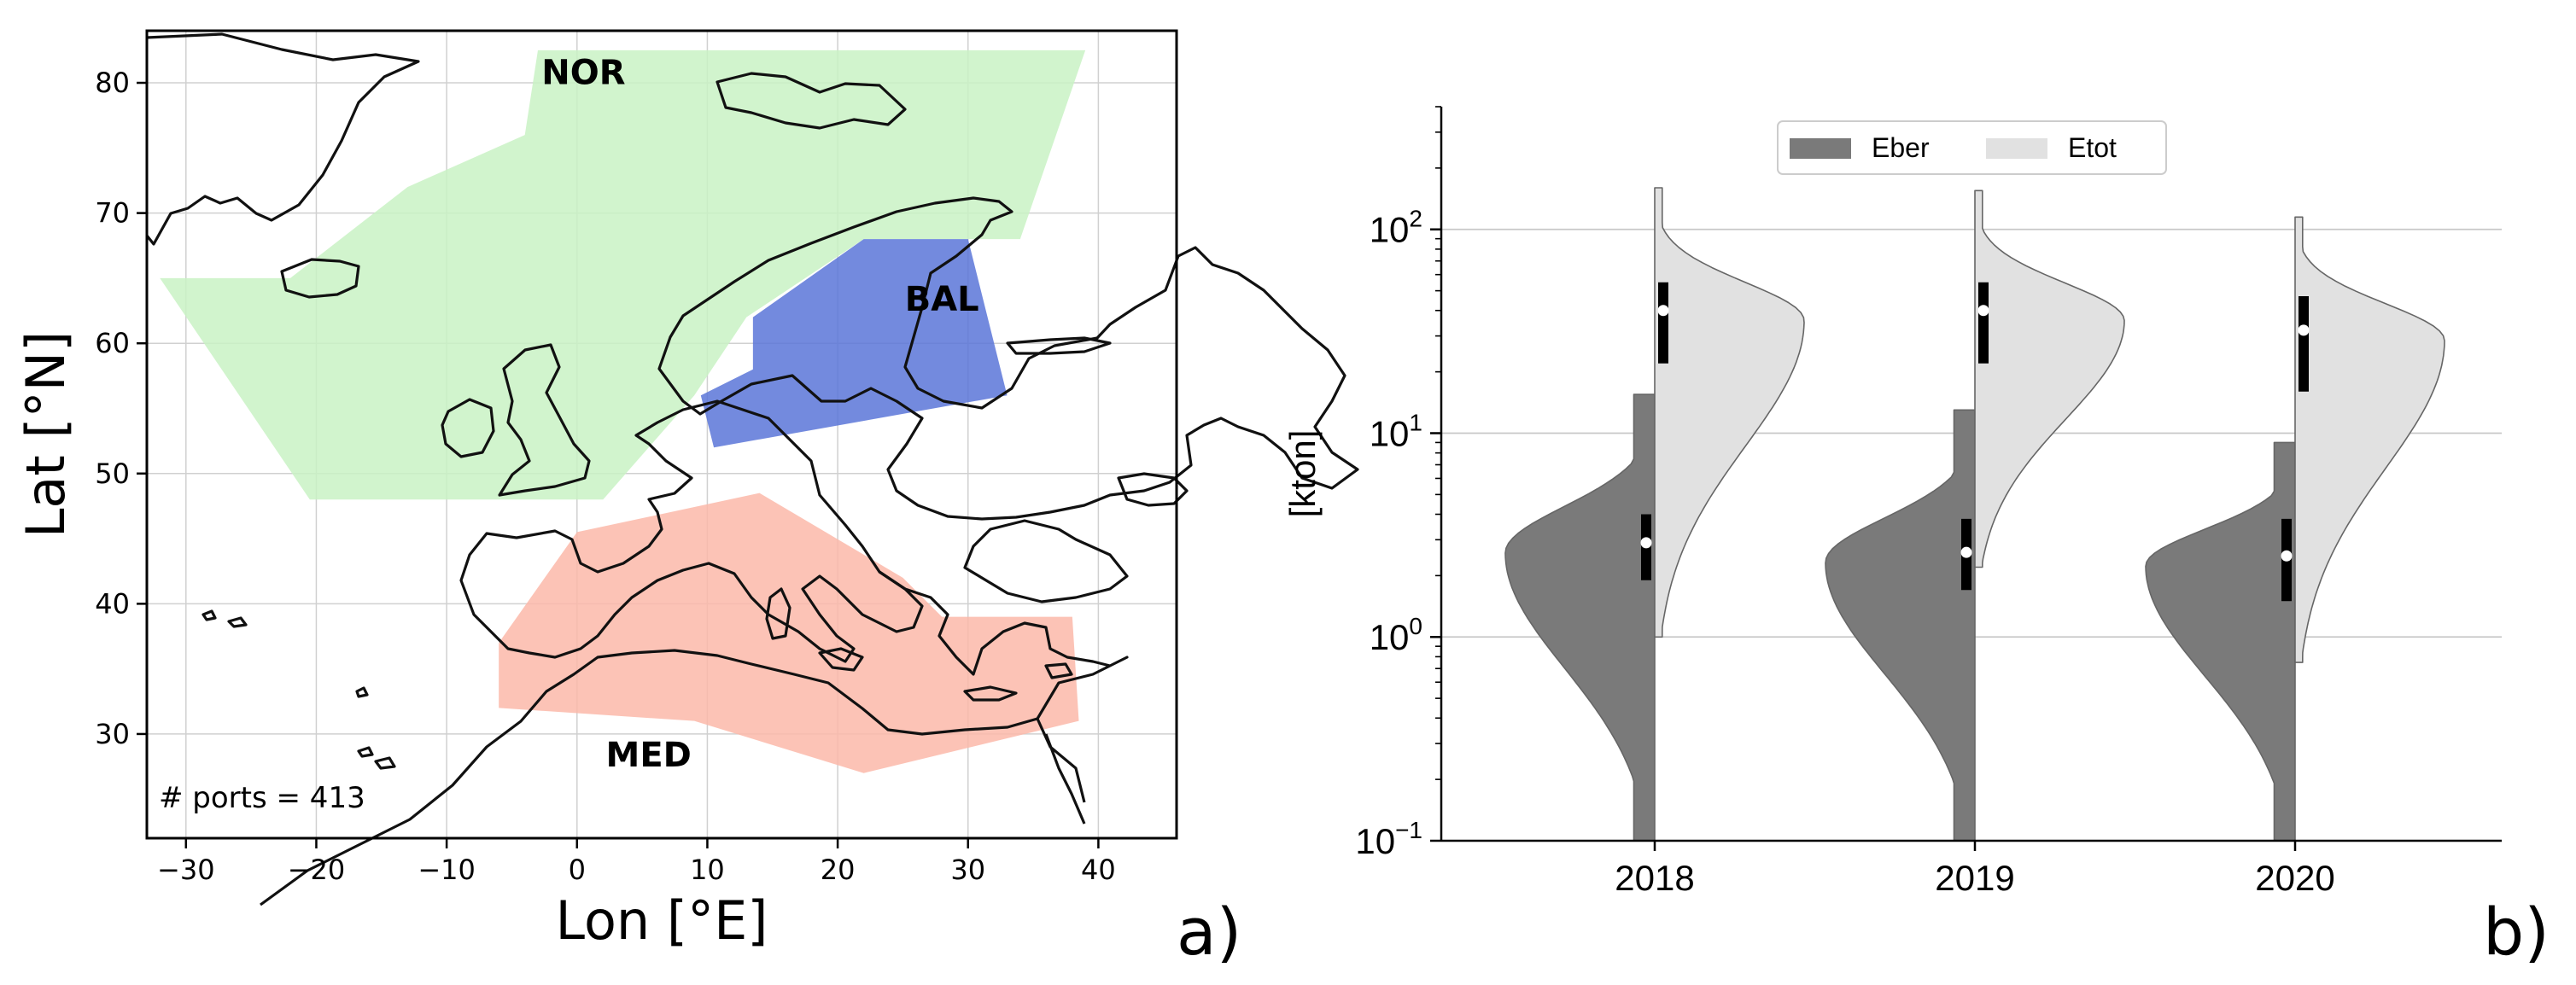  Describe the element at coordinates (1046, 561) in the screenshot. I see `coastline-black-sea` at that location.